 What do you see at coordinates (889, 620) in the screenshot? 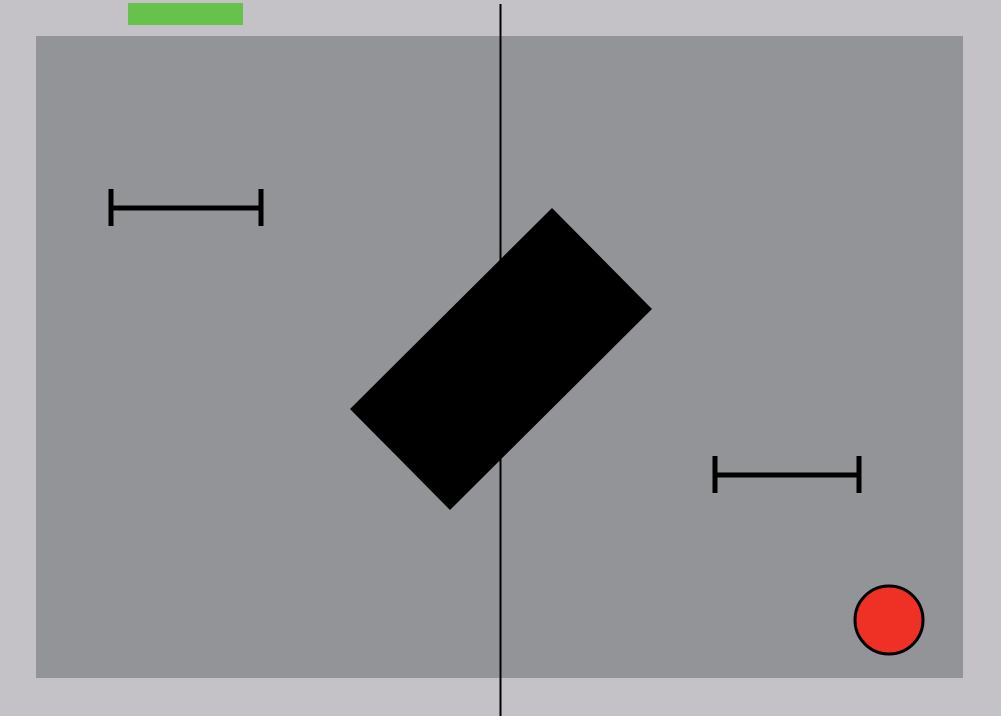
I see `red-ball` at bounding box center [889, 620].